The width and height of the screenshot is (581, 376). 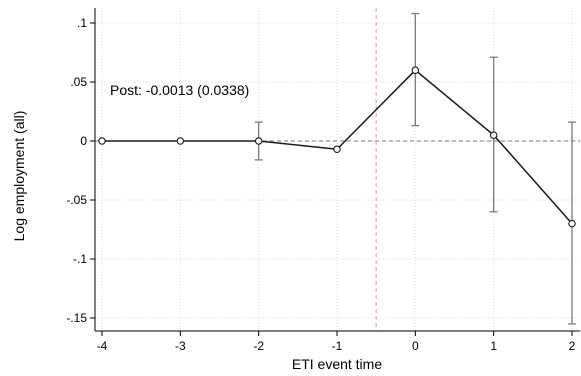 I want to click on y-axis-title: Log employment (all), so click(x=19, y=176).